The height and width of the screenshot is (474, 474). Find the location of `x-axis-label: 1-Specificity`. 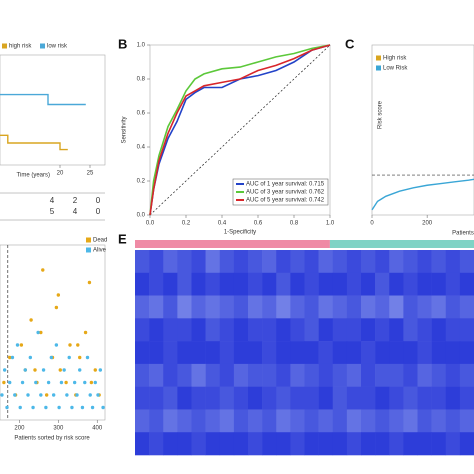

x-axis-label: 1-Specificity is located at coordinates (240, 233).